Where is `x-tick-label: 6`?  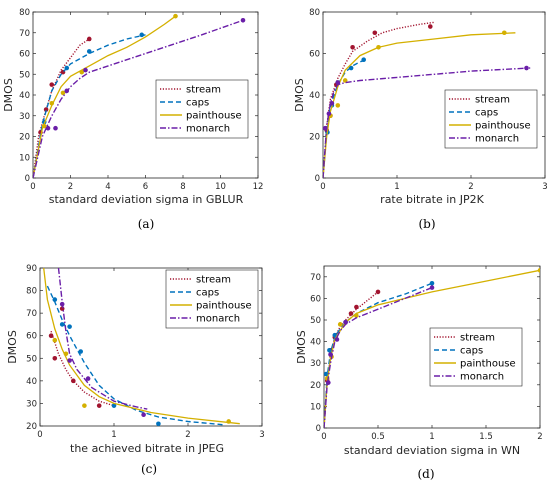
x-tick-label: 6 is located at coordinates (145, 187).